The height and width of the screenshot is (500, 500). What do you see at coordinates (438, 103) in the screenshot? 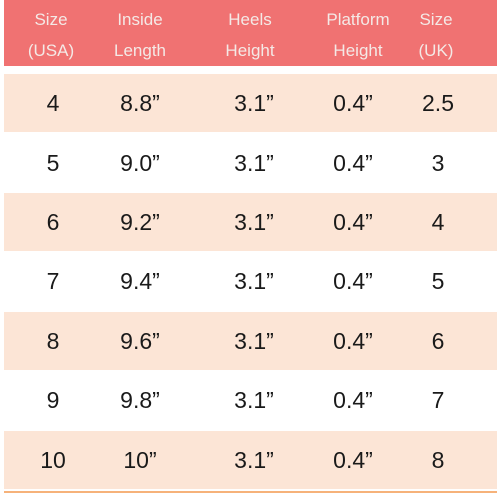
I see `table-cell: 2.5` at bounding box center [438, 103].